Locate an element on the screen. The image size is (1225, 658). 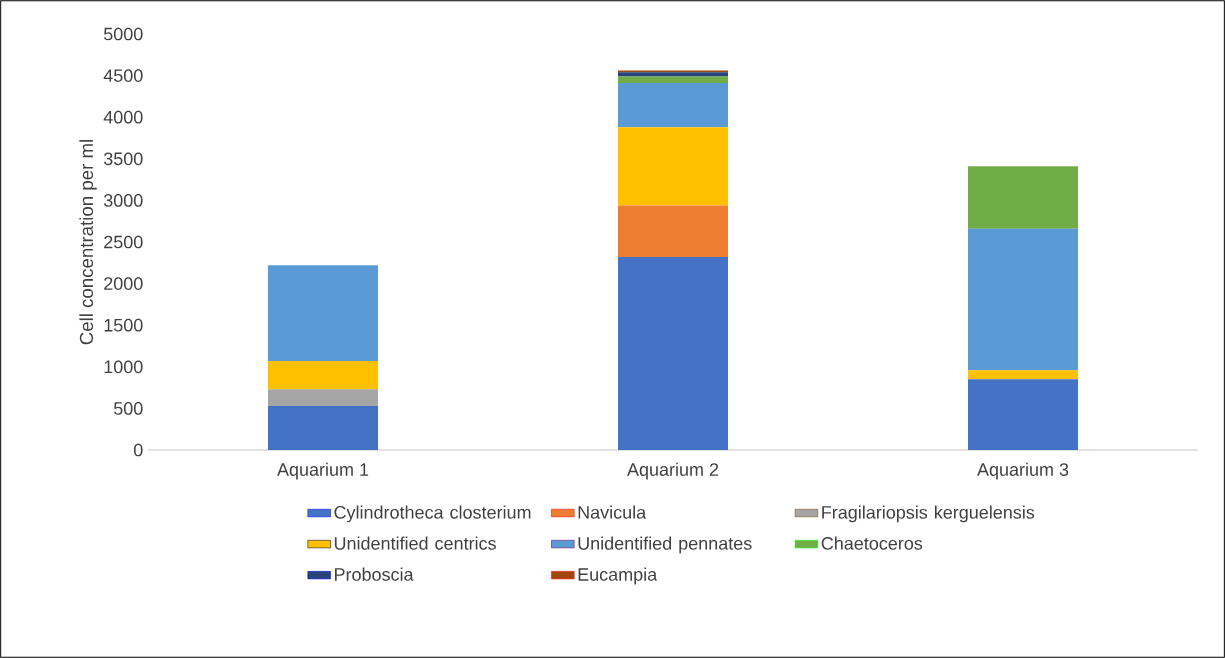
y-tick-label: 3500 is located at coordinates (123, 159).